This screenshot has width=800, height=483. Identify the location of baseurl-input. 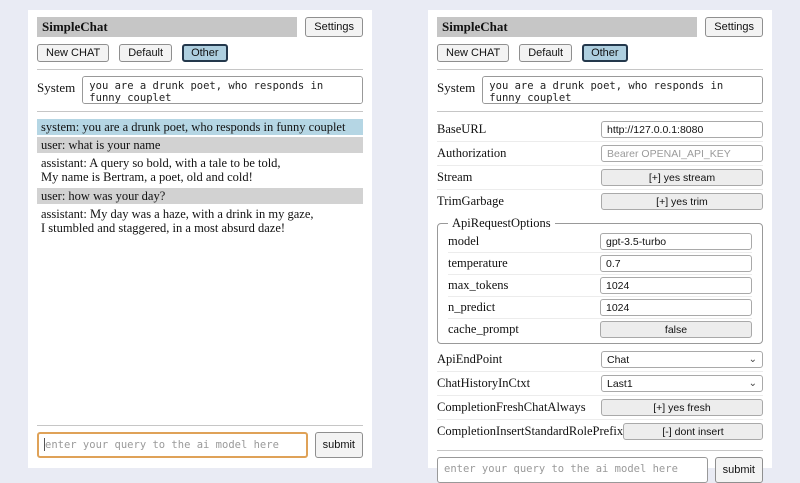
(682, 129).